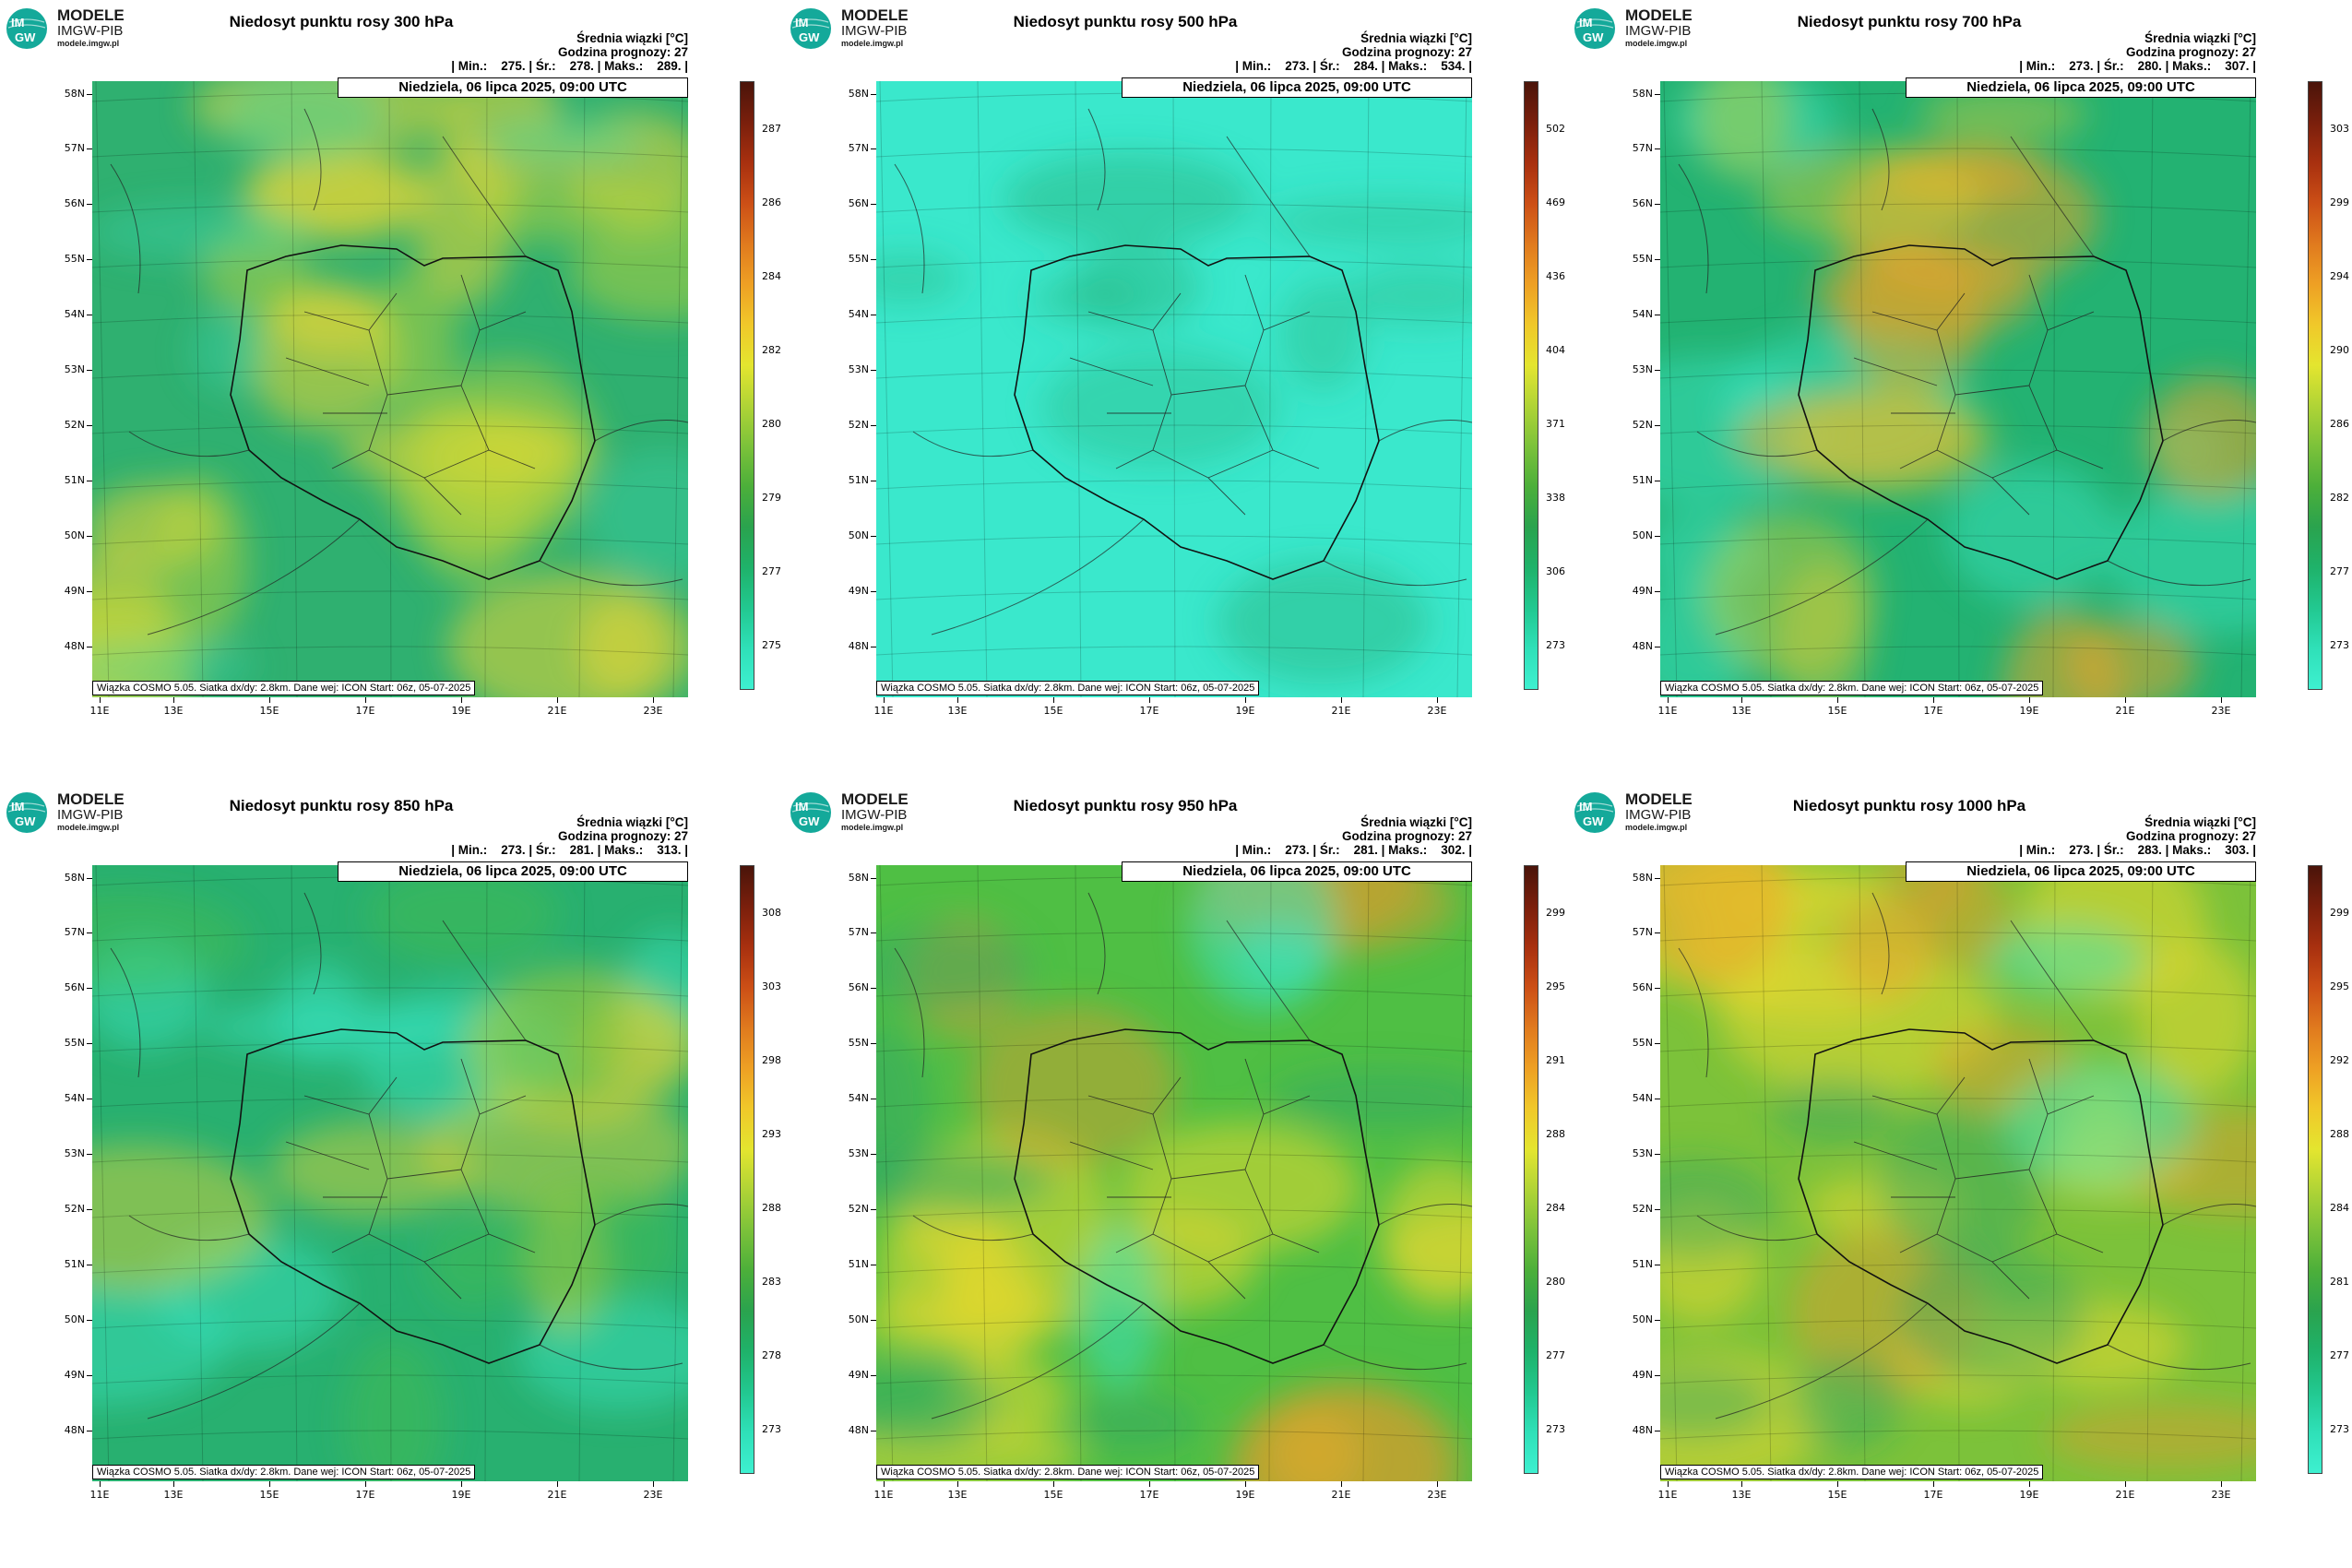  Describe the element at coordinates (1555, 202) in the screenshot. I see `colorbar-tick-label: 469` at that location.